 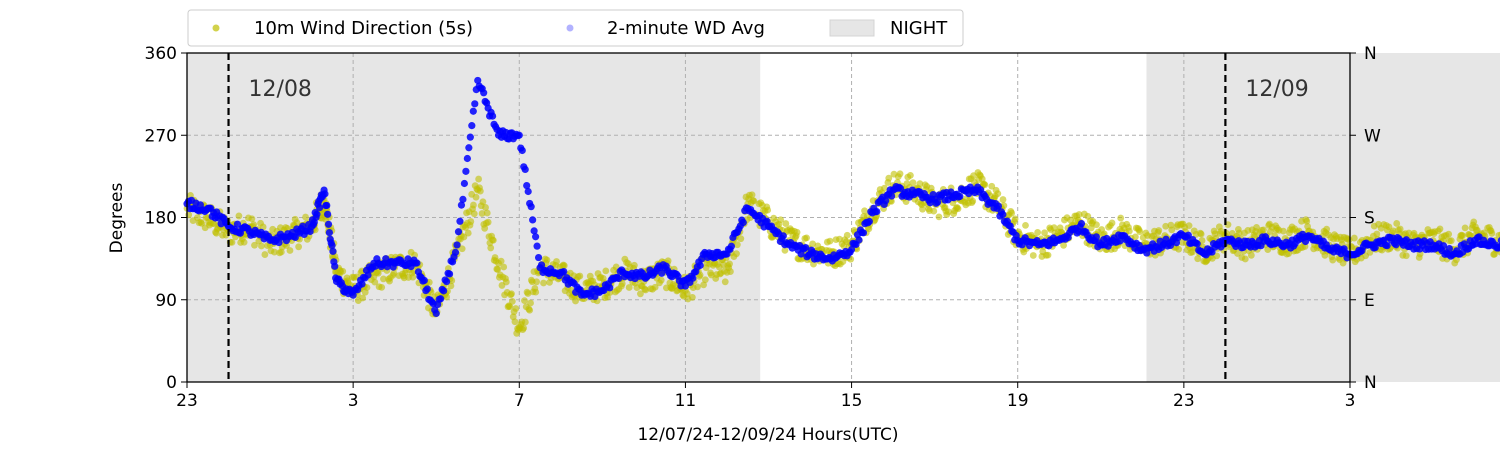 I want to click on legend-night-label: NIGHT, so click(x=919, y=28).